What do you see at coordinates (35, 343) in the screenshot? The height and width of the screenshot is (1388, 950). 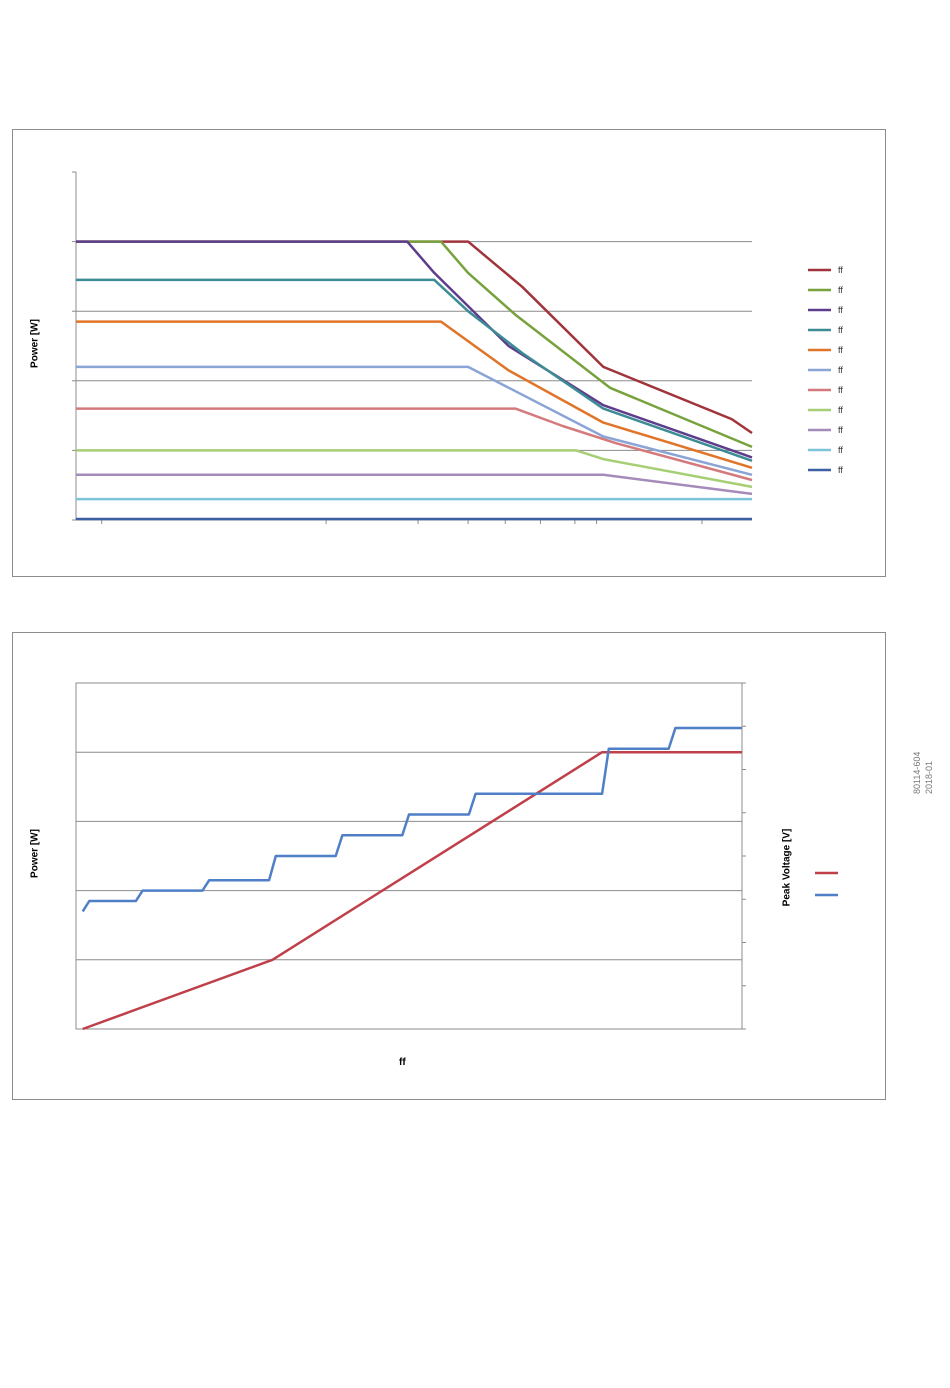 I see `chart1-y-axis-label: Power [W]` at bounding box center [35, 343].